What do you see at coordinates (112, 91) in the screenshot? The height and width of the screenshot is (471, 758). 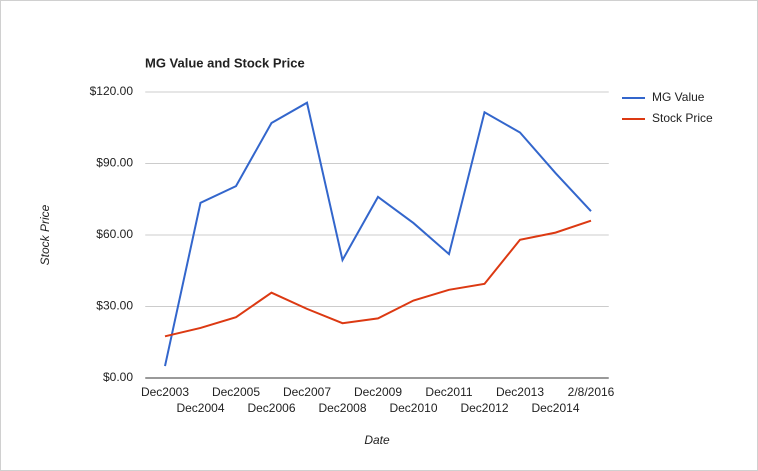 I see `y-tick-label: $120.00` at bounding box center [112, 91].